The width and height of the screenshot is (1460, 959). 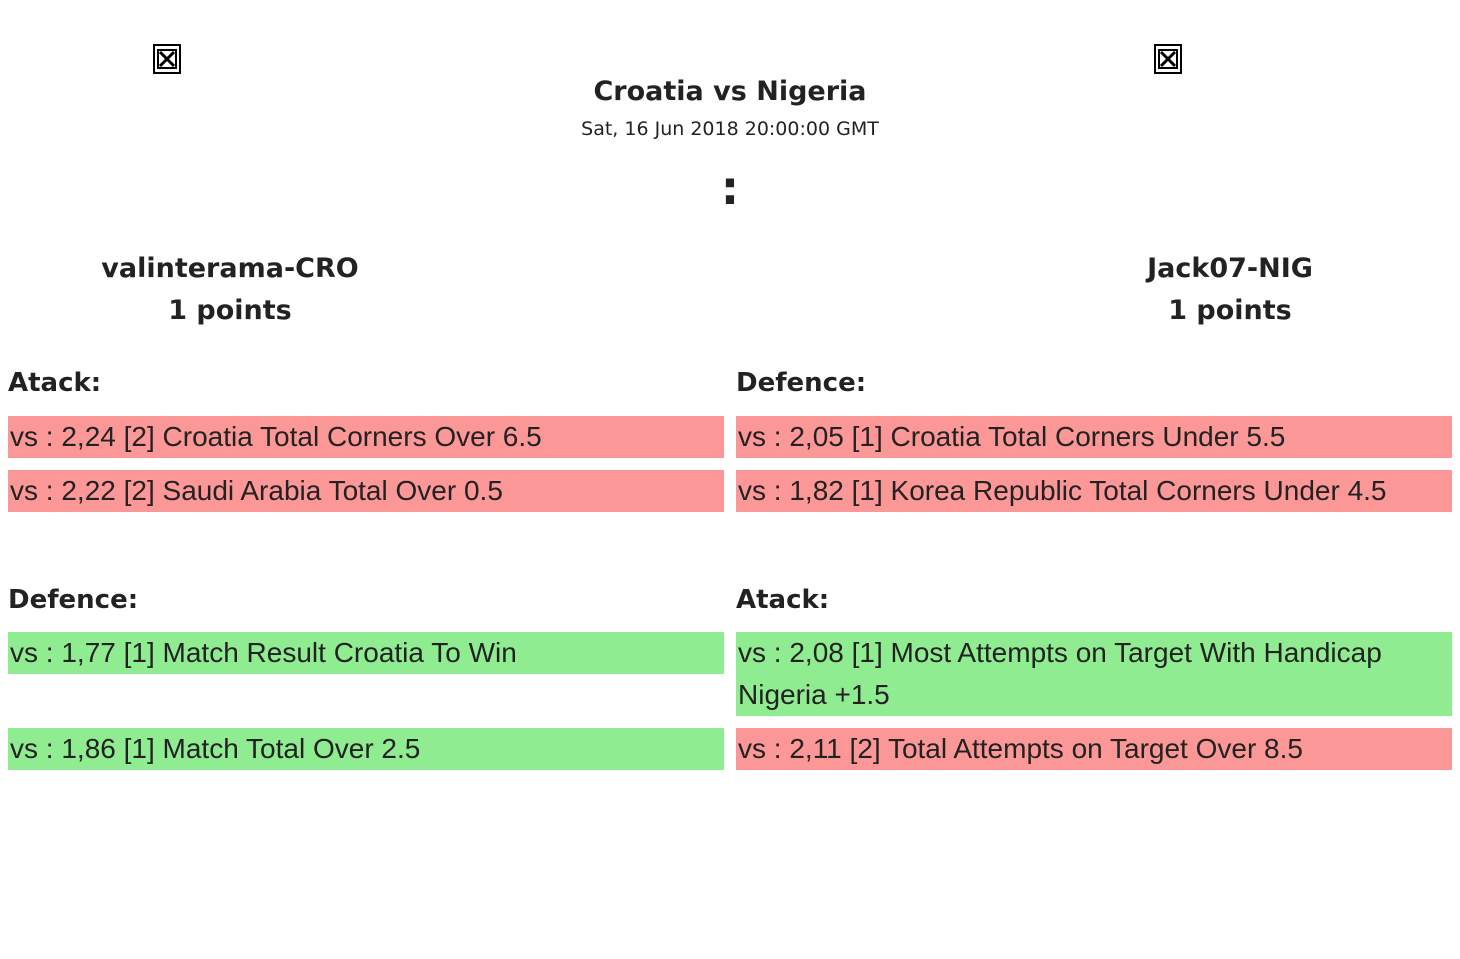 What do you see at coordinates (366, 749) in the screenshot?
I see `bet-row: vs : 1,86 [1] Match Total Over 2.5` at bounding box center [366, 749].